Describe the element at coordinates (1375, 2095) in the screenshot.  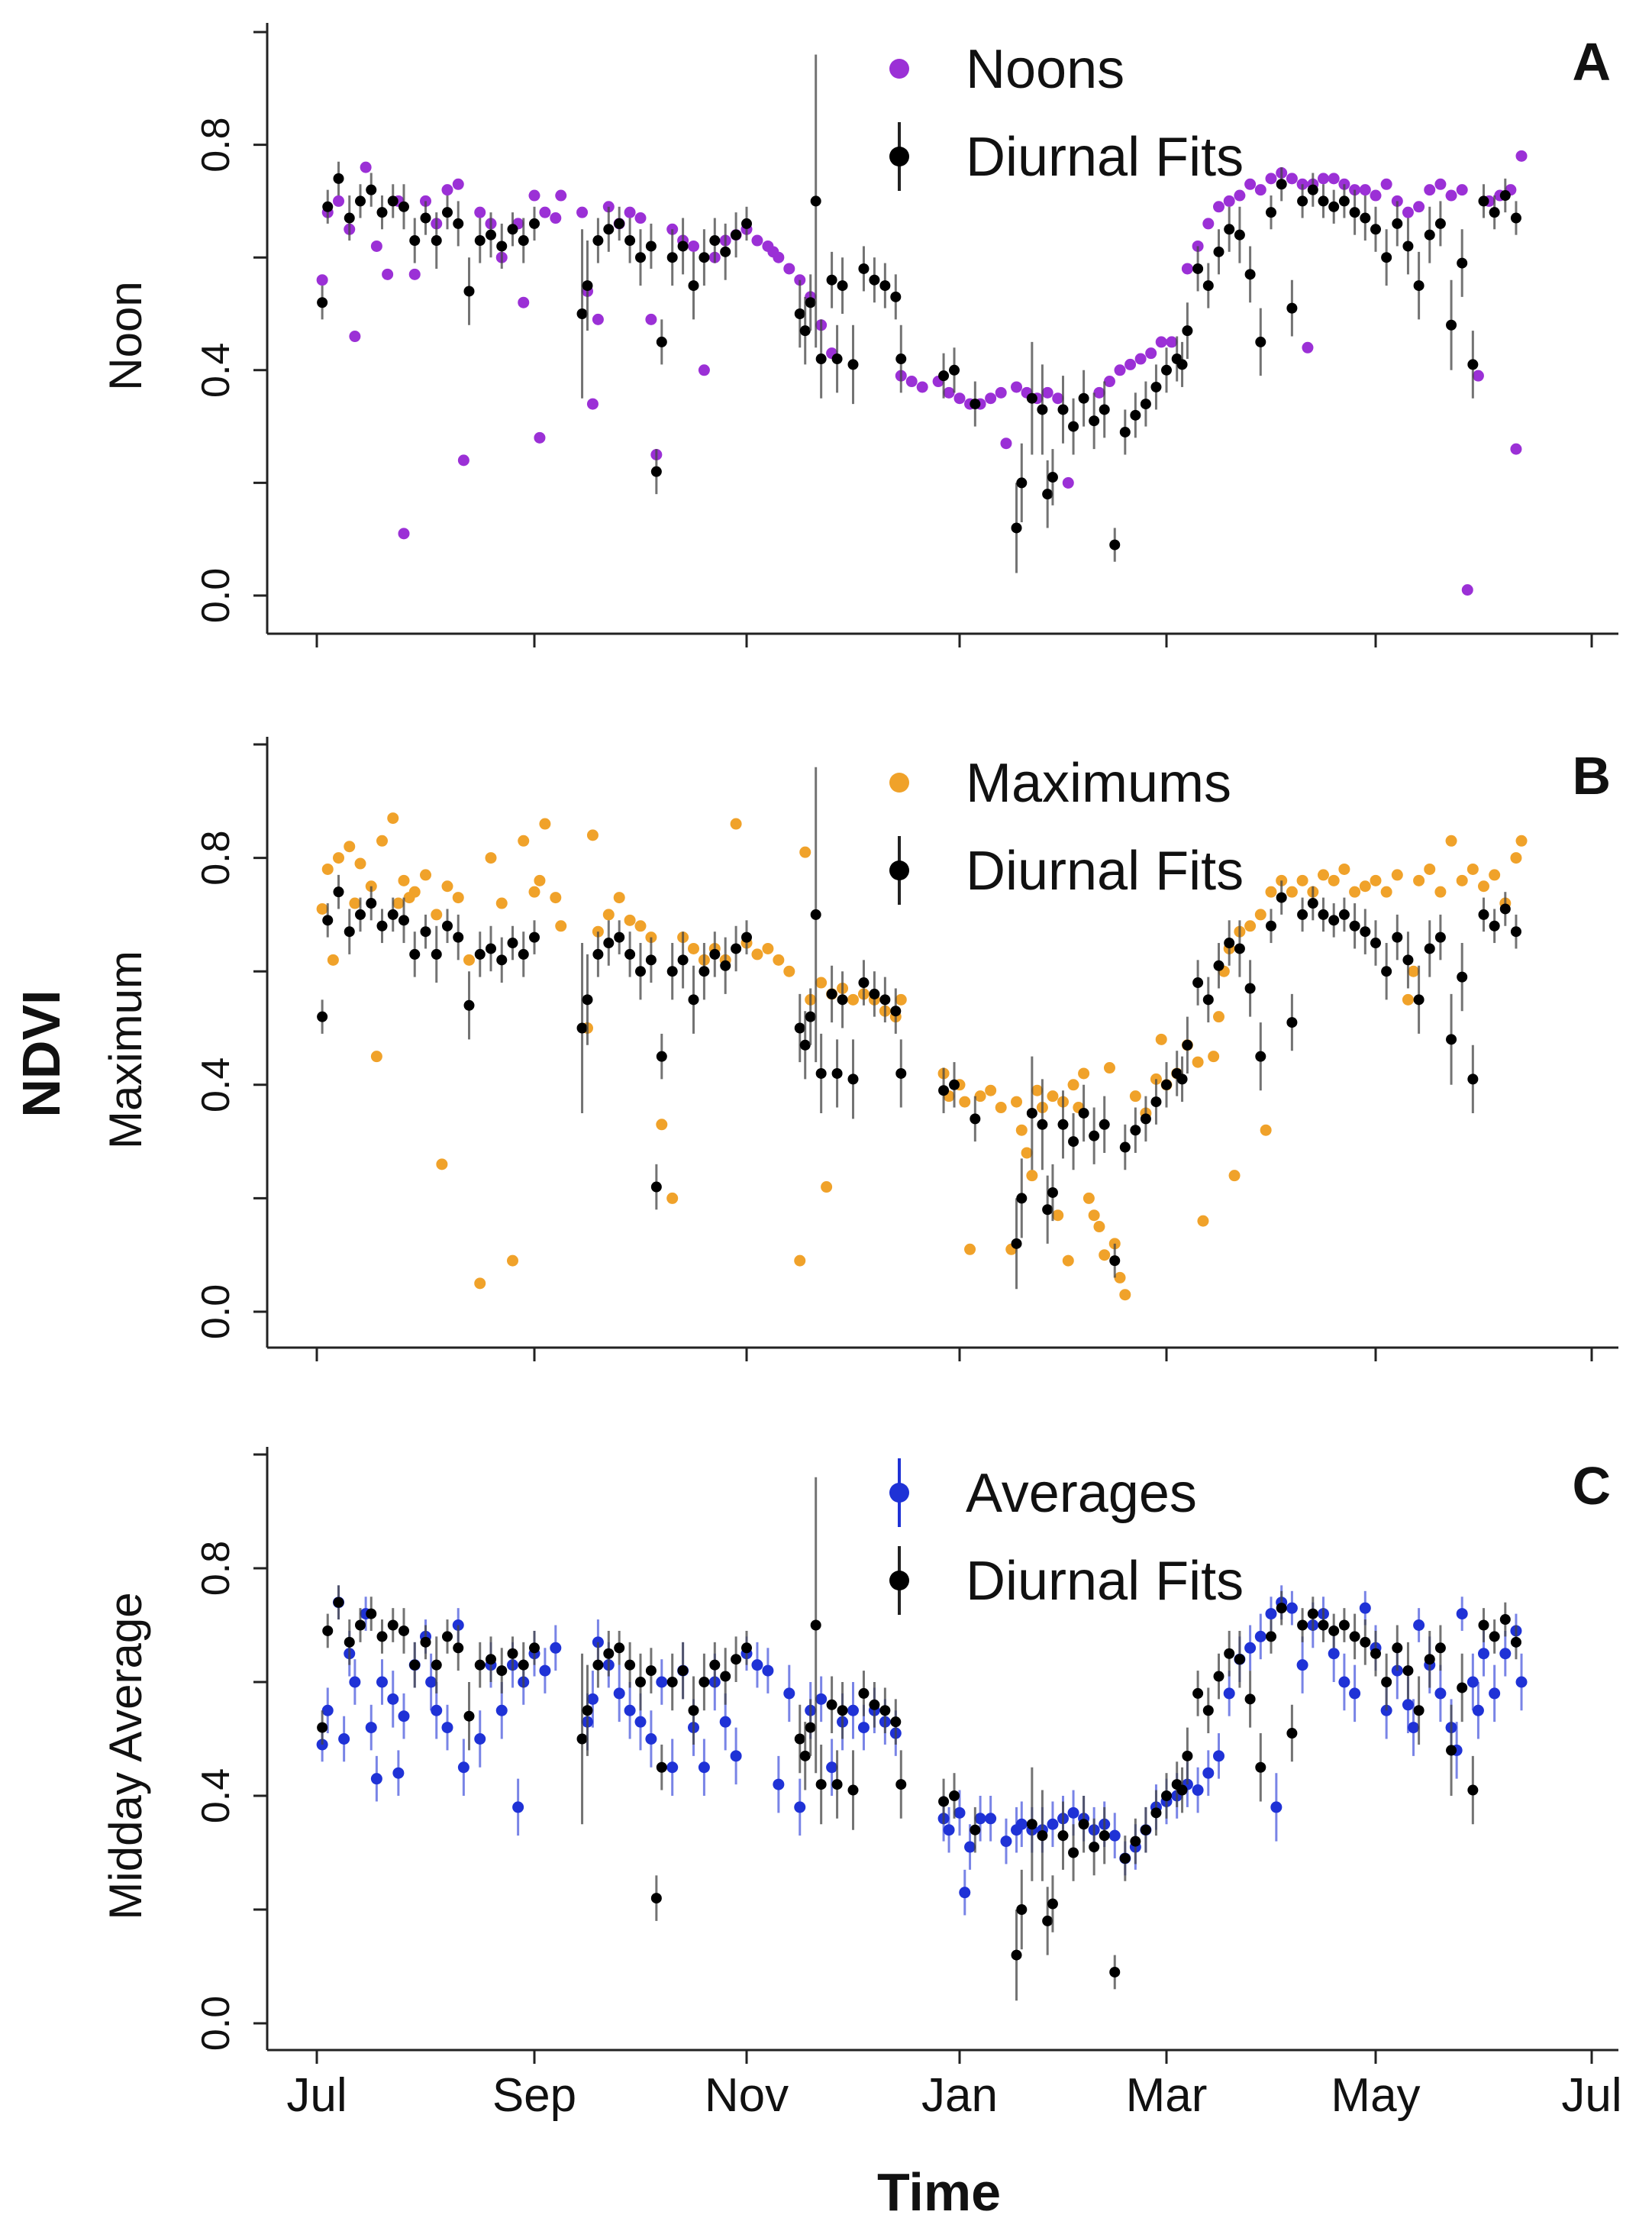
I see `x-tick-label: May` at that location.